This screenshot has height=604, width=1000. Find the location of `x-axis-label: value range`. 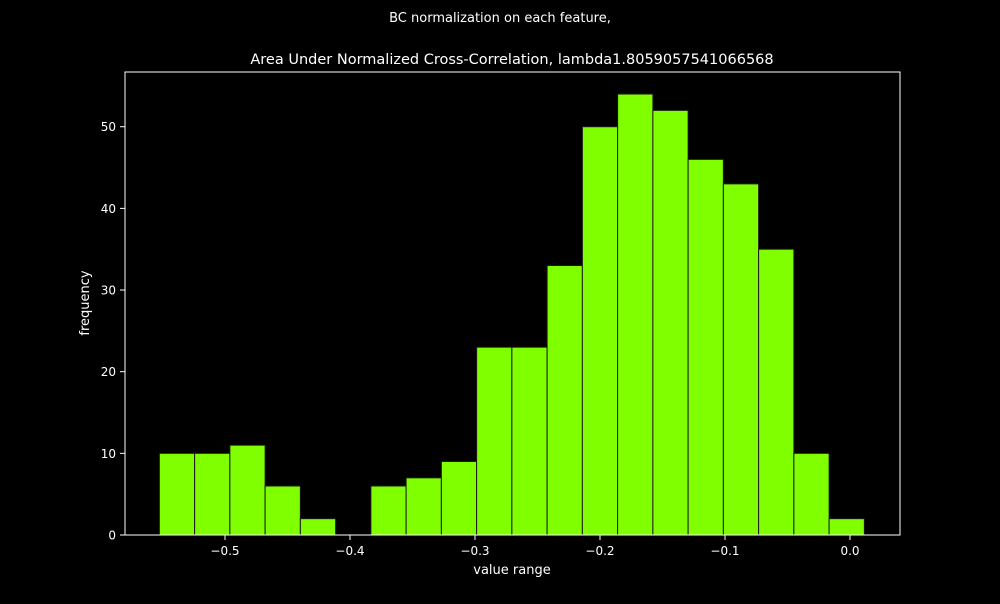

x-axis-label: value range is located at coordinates (511, 570).